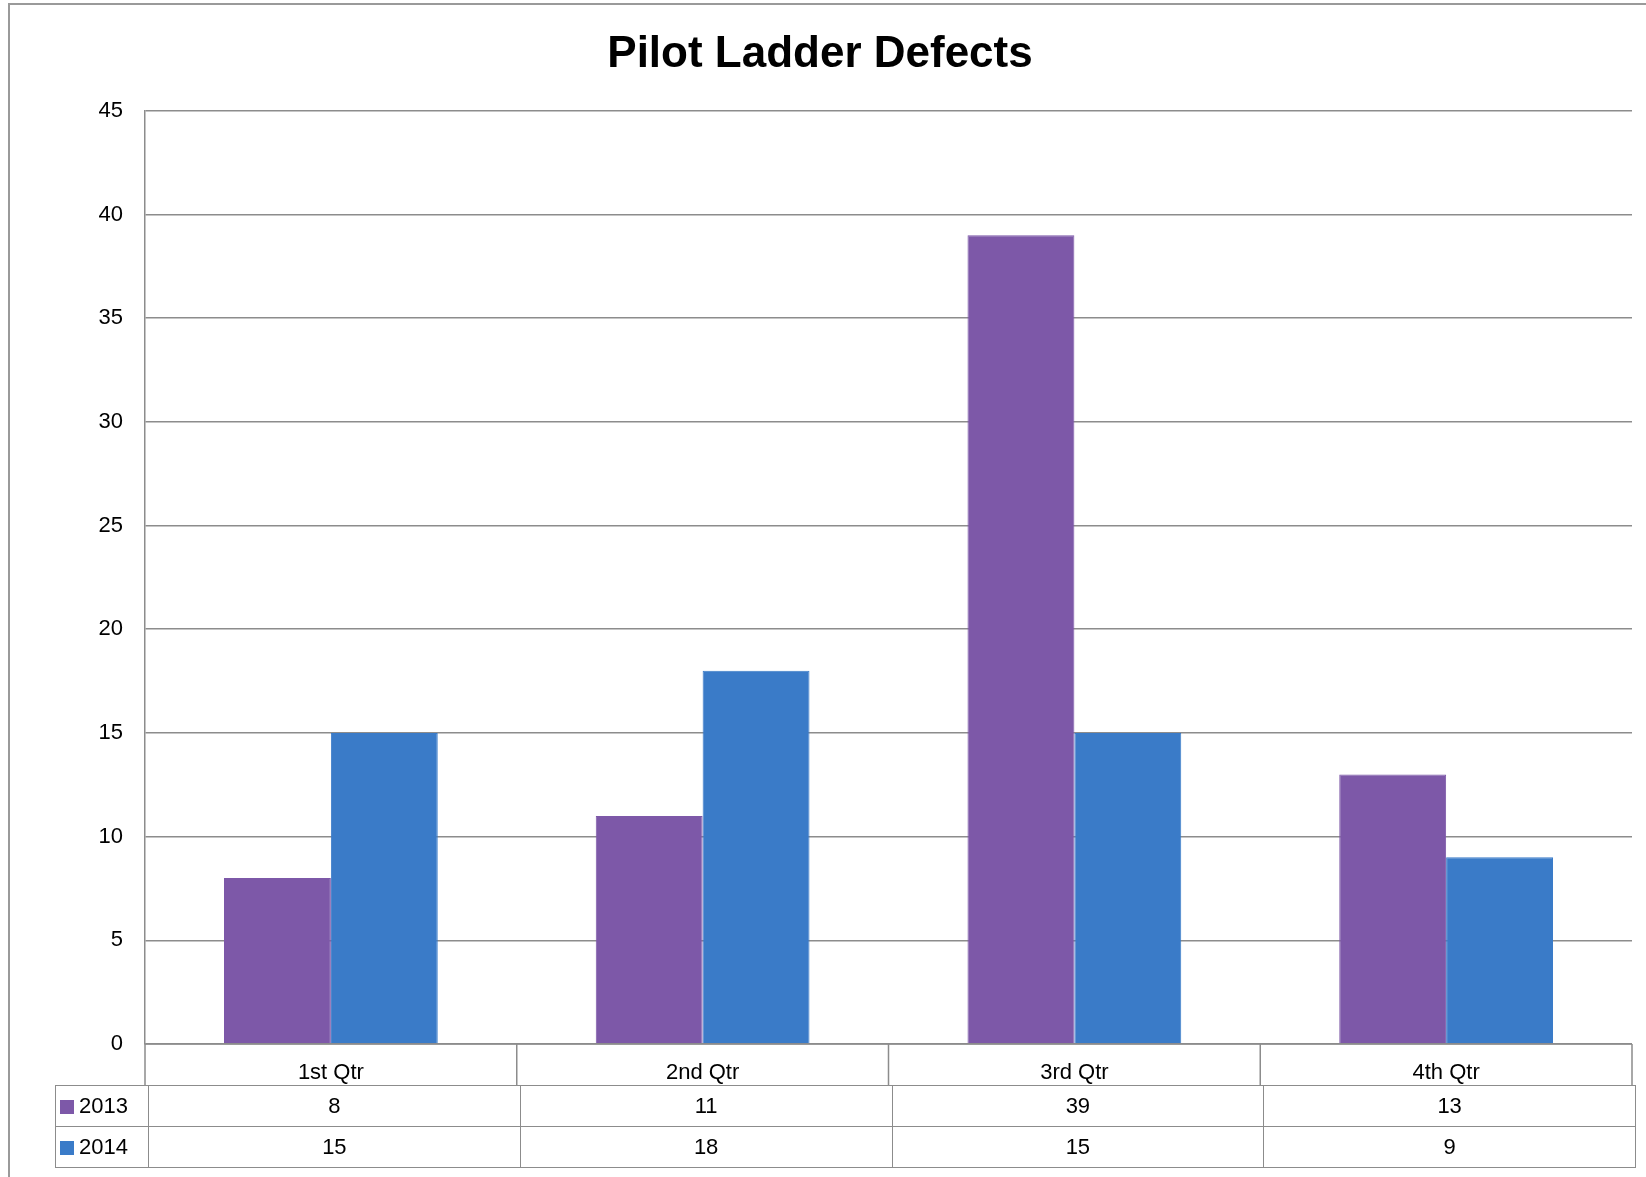 This screenshot has width=1646, height=1177. I want to click on x-tick-label: 4th Qtr, so click(1446, 1072).